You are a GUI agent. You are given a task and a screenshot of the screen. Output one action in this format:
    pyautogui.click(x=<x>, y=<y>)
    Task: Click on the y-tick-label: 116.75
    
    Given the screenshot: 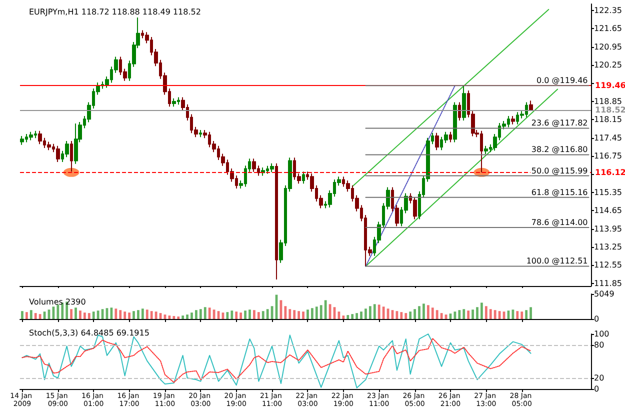 What is the action you would take?
    pyautogui.click(x=608, y=156)
    